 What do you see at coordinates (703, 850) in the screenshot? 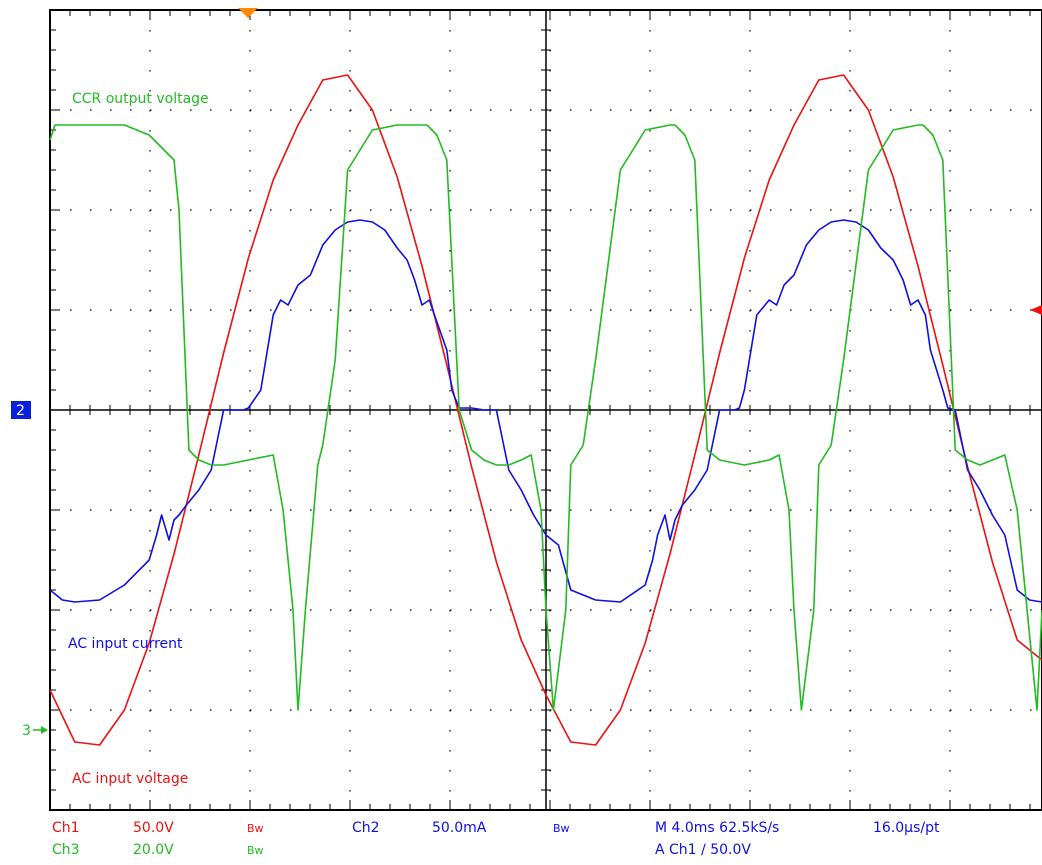
I see `readout-item: A Ch1 ∕ 50.0V` at bounding box center [703, 850].